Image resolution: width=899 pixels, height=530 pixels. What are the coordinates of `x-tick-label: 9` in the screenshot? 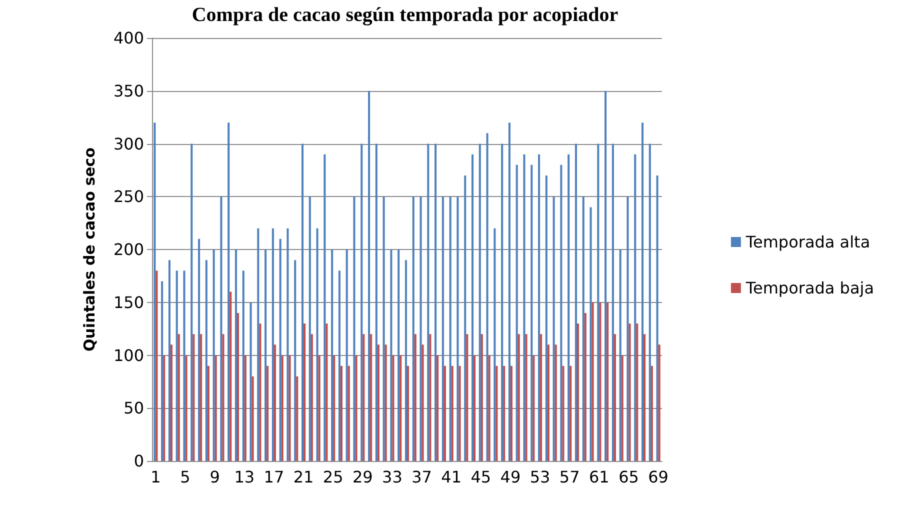 It's located at (215, 477).